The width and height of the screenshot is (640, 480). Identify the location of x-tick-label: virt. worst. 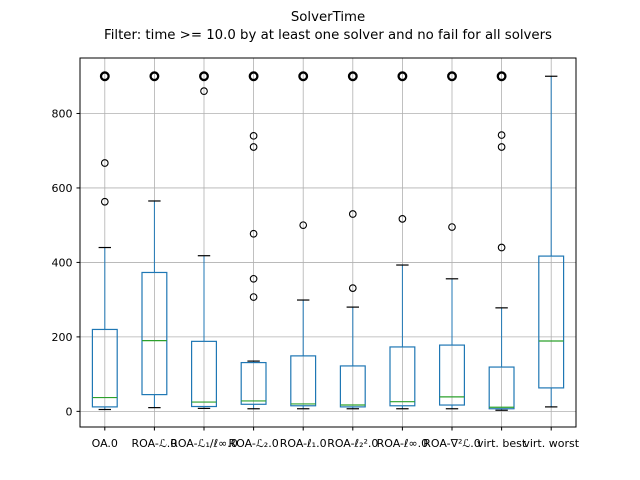
(551, 443).